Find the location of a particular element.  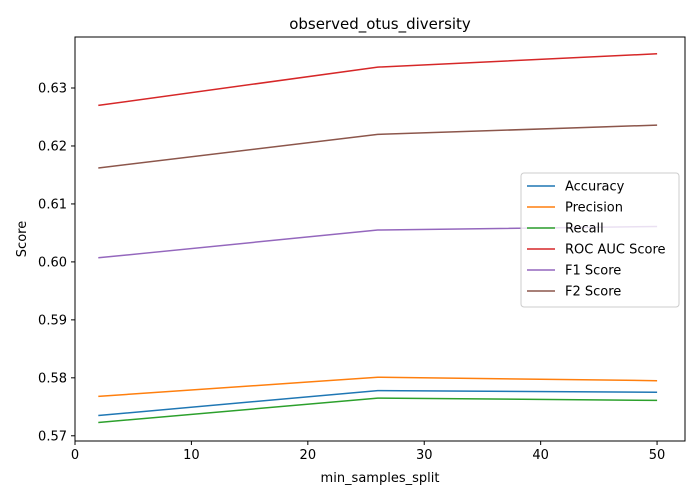

series-line-accuracy is located at coordinates (378, 403).